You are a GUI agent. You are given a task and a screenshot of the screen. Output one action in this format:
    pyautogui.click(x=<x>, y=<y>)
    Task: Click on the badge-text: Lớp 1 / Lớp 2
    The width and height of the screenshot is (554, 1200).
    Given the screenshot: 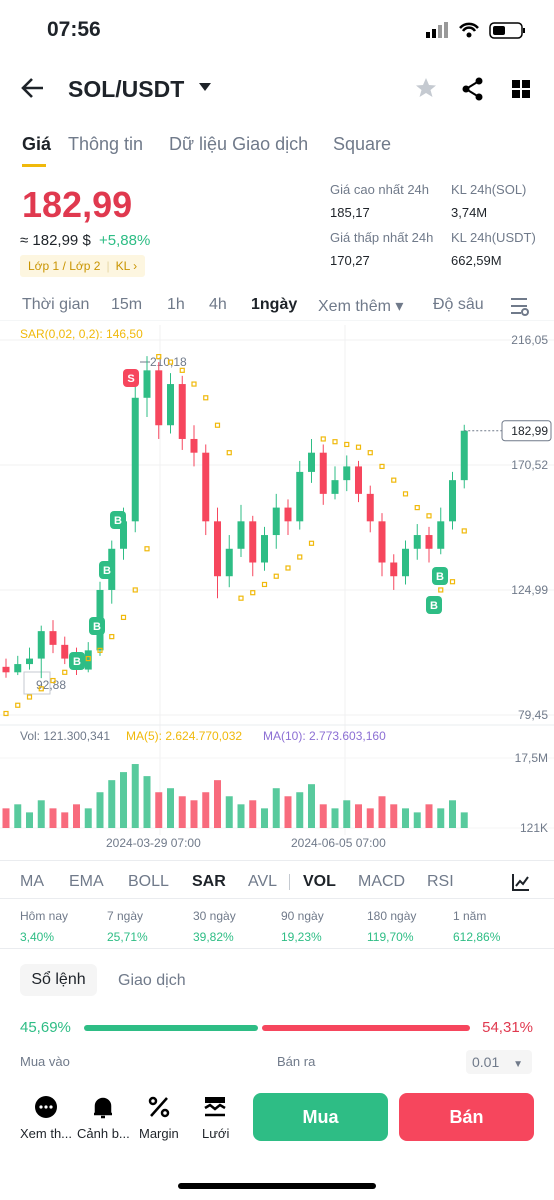 What is the action you would take?
    pyautogui.click(x=64, y=266)
    